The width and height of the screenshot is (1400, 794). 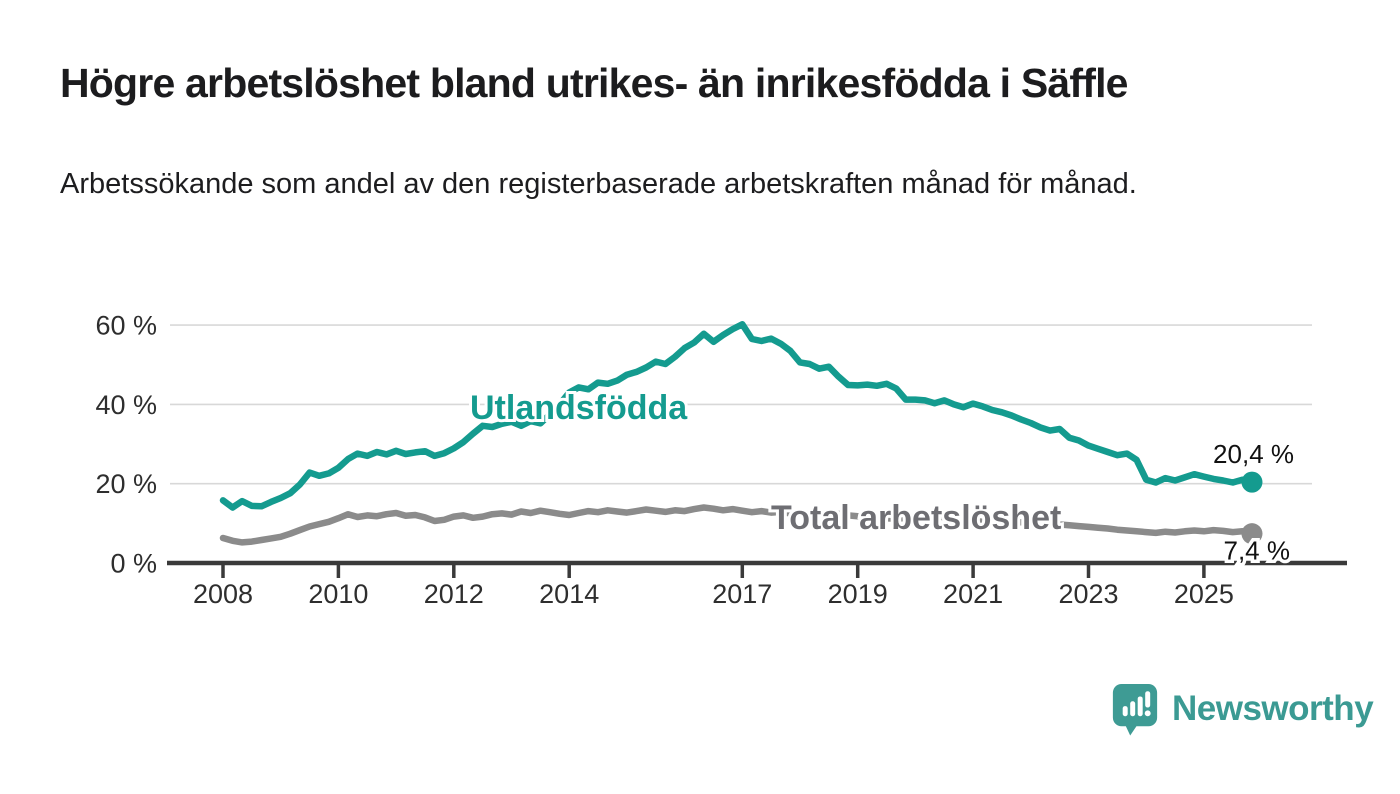 I want to click on x-axis-label: 2012, so click(x=454, y=594).